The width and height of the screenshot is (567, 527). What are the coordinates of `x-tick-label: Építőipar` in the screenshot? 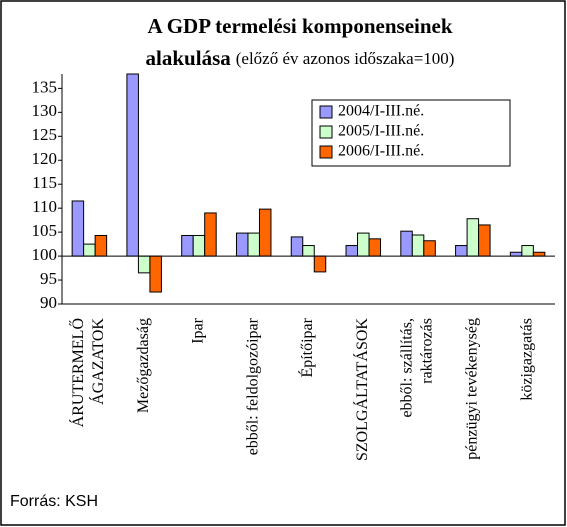 It's located at (306, 347).